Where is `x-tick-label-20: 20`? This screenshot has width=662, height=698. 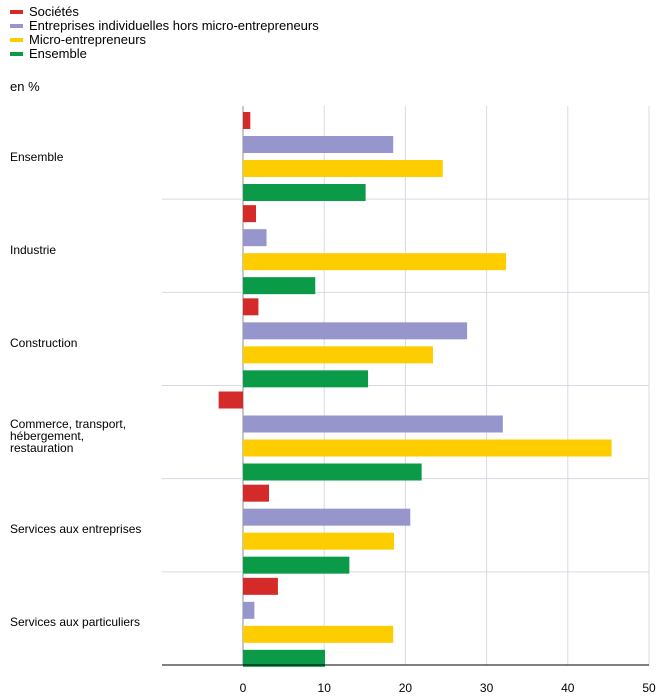 x-tick-label-20: 20 is located at coordinates (406, 688).